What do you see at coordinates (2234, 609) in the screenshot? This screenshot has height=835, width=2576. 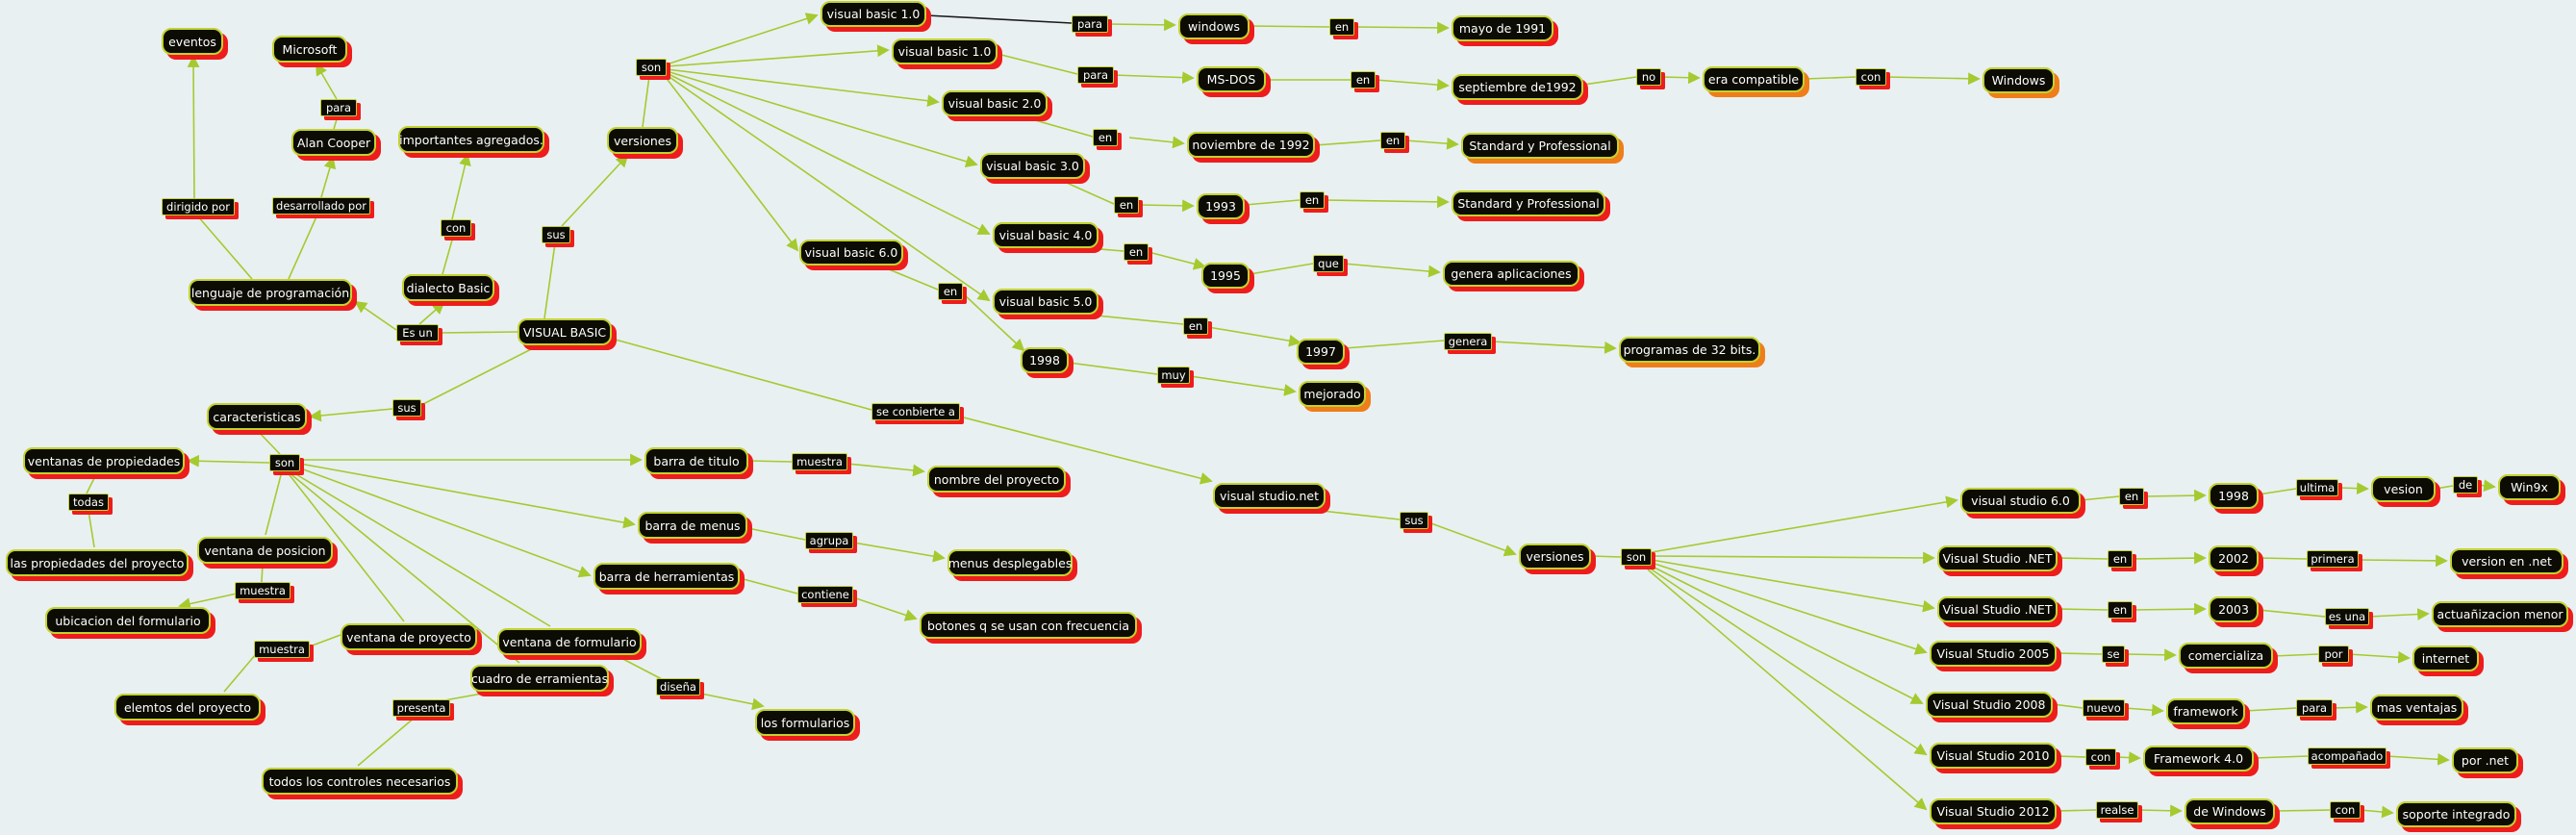 I see `concept-anio-2003: 2003` at bounding box center [2234, 609].